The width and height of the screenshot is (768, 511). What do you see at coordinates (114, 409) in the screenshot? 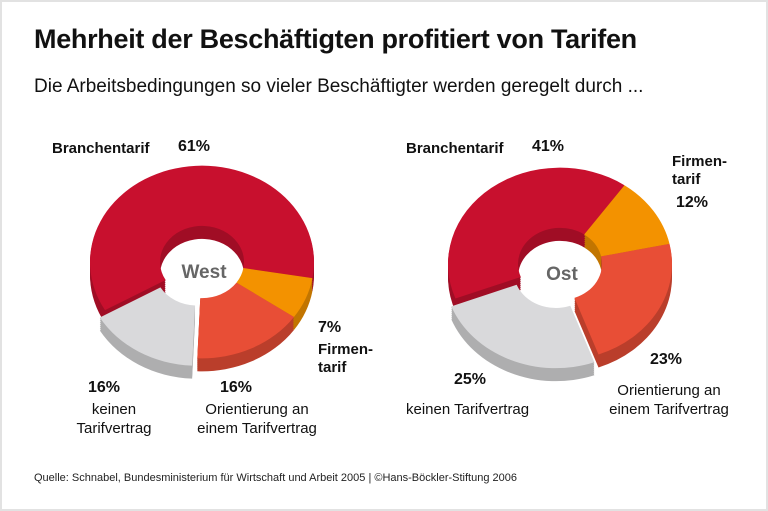
I see `west-kein-label-1: keinen` at bounding box center [114, 409].